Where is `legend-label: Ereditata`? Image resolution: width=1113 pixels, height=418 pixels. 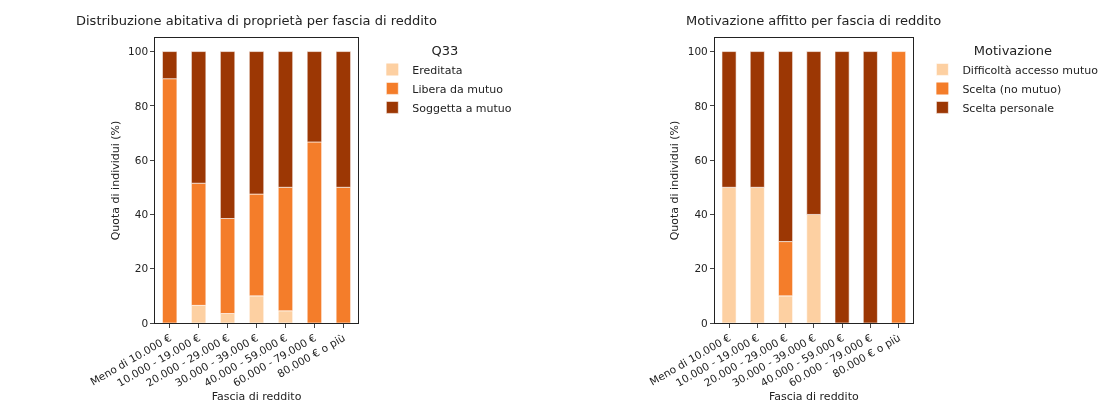
legend-label: Ereditata is located at coordinates (437, 70).